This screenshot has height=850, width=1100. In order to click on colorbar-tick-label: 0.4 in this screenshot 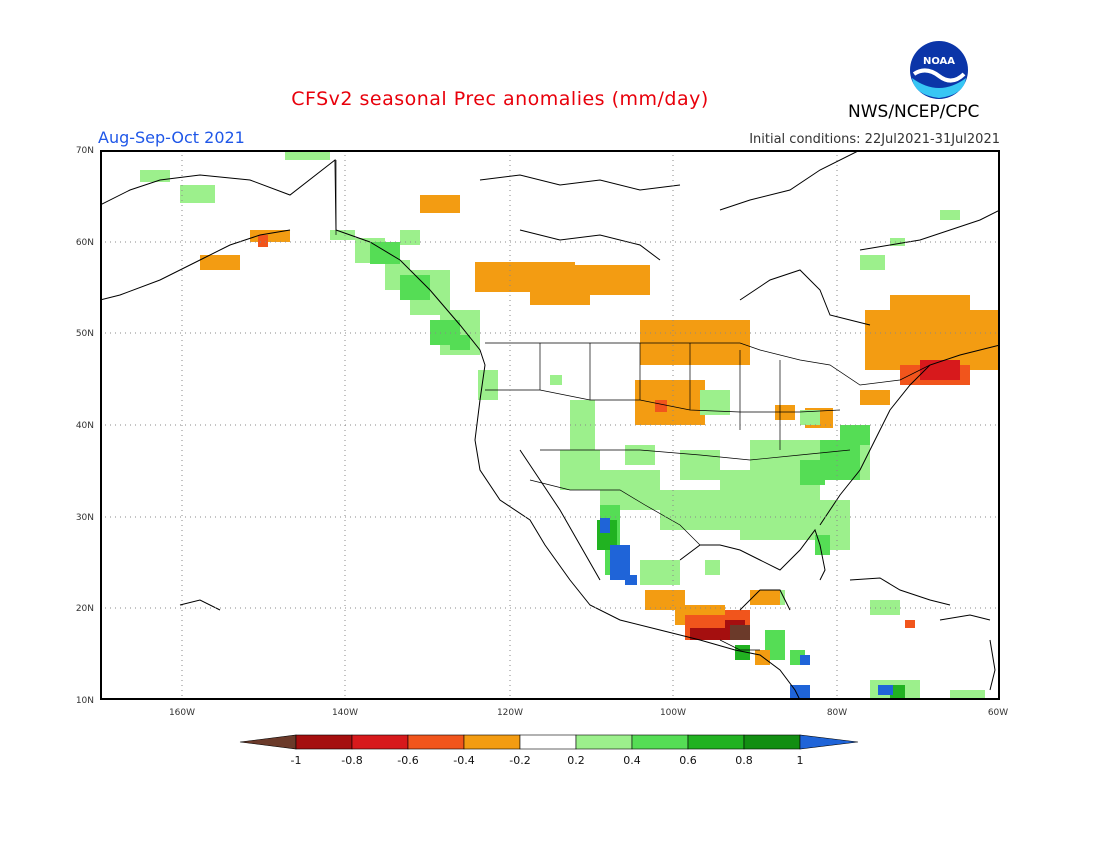, I will do `click(632, 760)`.